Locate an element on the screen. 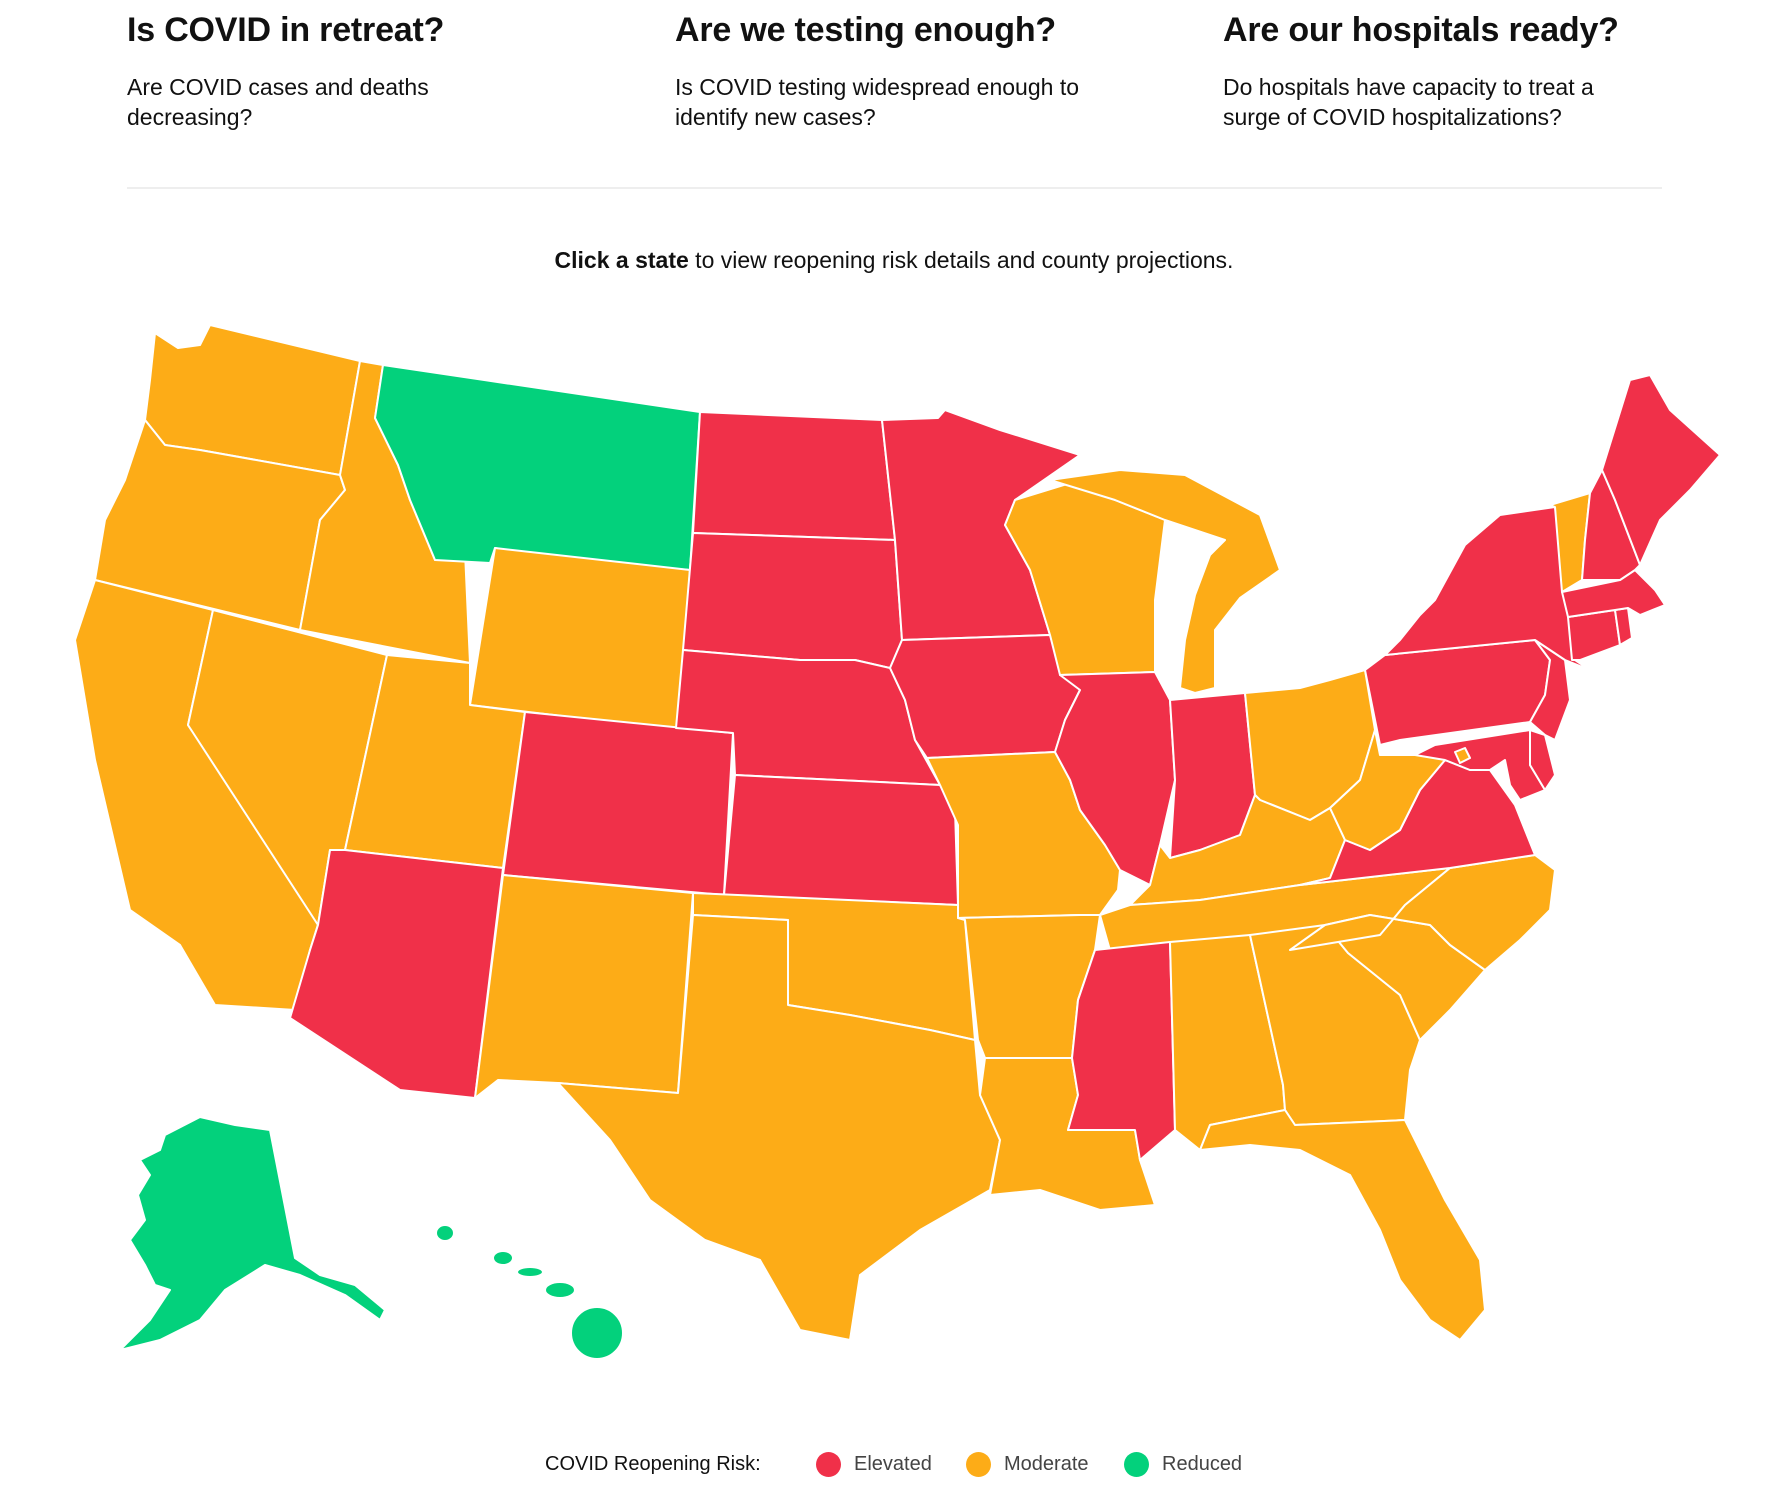  state-NJ is located at coordinates (1550, 690).